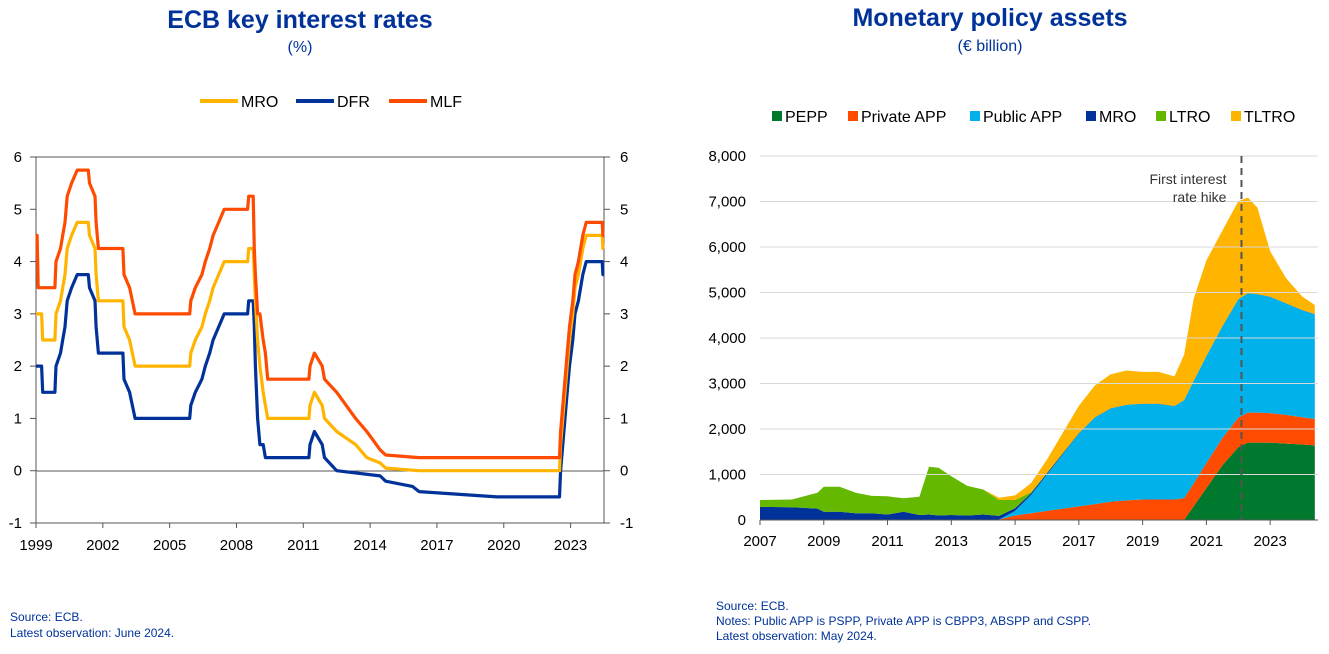 The height and width of the screenshot is (654, 1329). Describe the element at coordinates (1269, 541) in the screenshot. I see `assets-xtick-label: 2023` at that location.